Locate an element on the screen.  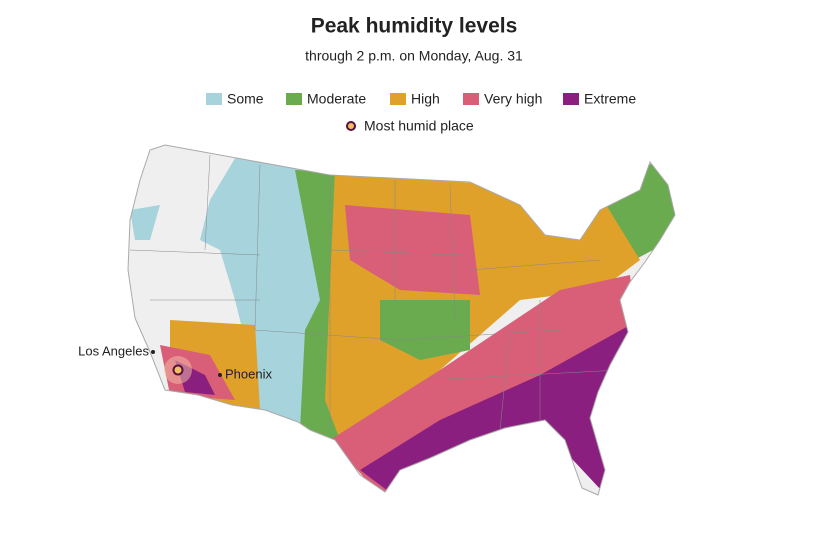
marker-label: Most humid place is located at coordinates (419, 126).